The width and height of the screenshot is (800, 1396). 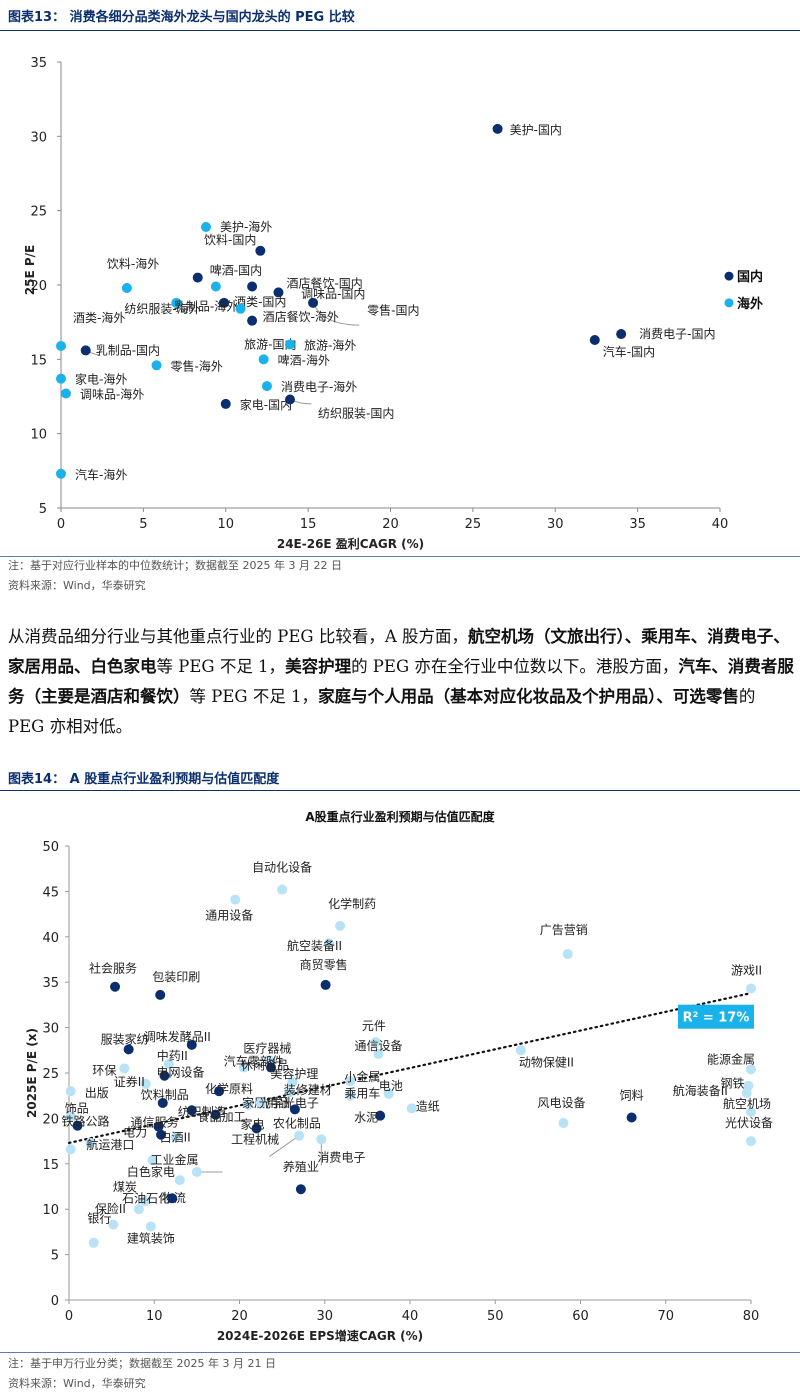 I want to click on figure-13-title: 图表13： 消费各细分品类海外龙头与国内龙头的 PEG 比较, so click(x=181, y=17).